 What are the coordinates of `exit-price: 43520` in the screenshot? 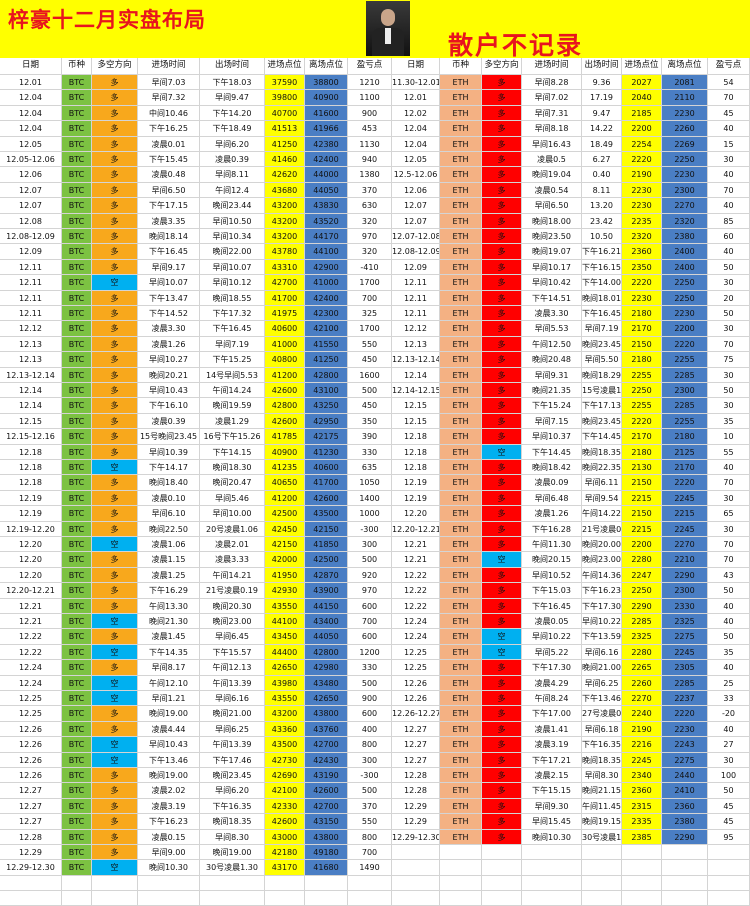 It's located at (326, 221).